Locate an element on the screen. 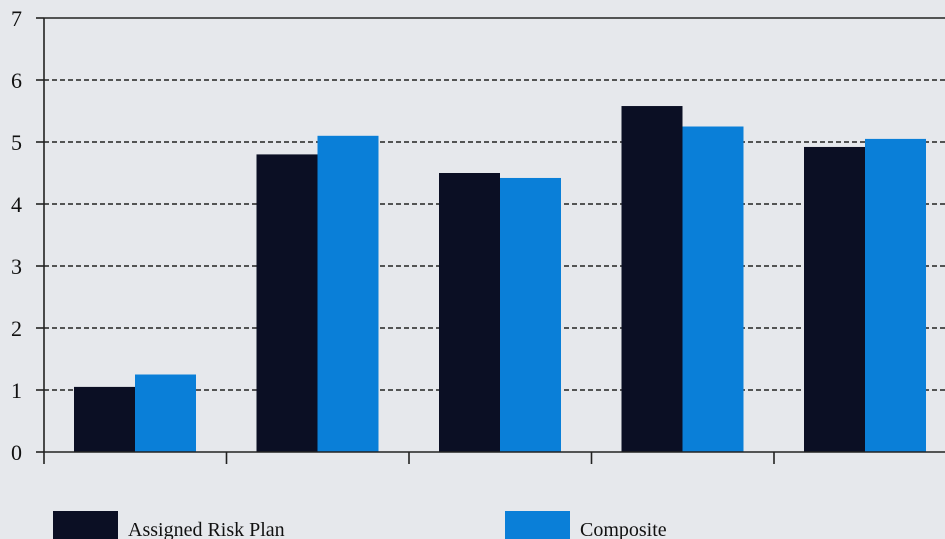 The image size is (945, 539). y-tick-label-4: 4 is located at coordinates (16, 204).